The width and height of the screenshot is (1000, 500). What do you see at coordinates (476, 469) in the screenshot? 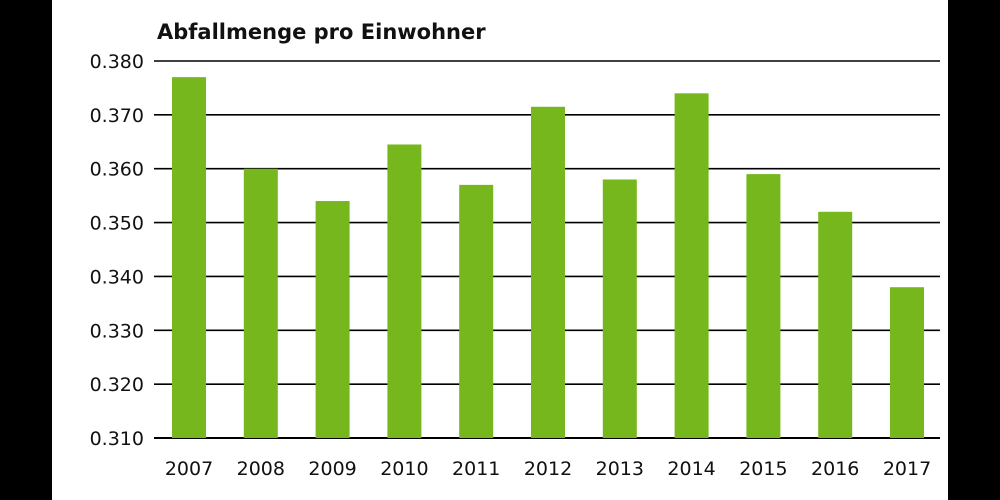
I see `x-tick-label: 2011` at bounding box center [476, 469].